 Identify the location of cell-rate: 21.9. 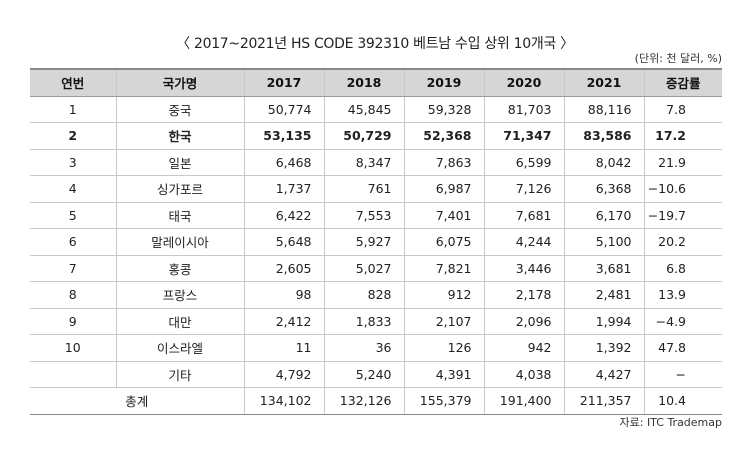
(682, 162).